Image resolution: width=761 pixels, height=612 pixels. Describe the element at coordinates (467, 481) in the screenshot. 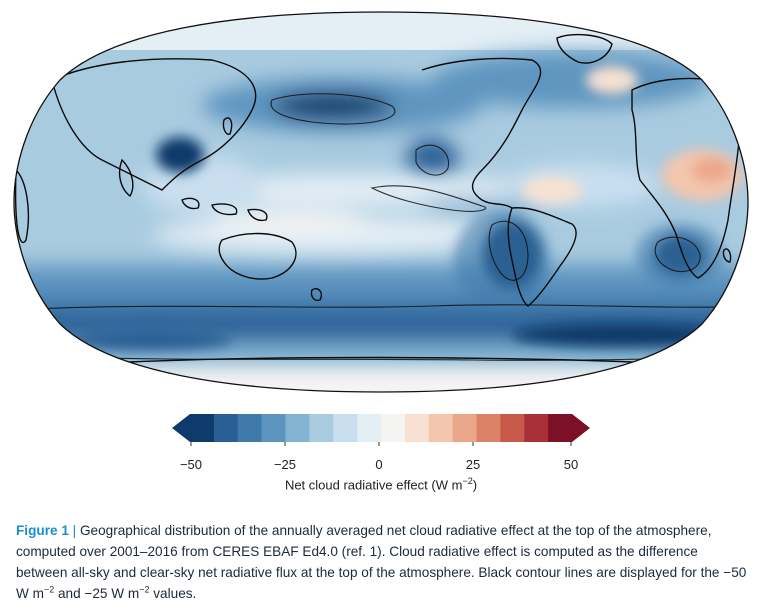

I see `colorbar-label-exponent: −2` at that location.